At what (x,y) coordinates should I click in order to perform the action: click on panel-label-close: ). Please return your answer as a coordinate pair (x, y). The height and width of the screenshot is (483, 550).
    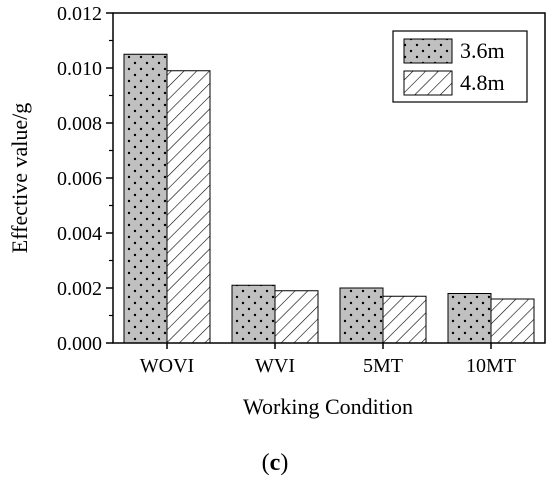
    Looking at the image, I should click on (284, 463).